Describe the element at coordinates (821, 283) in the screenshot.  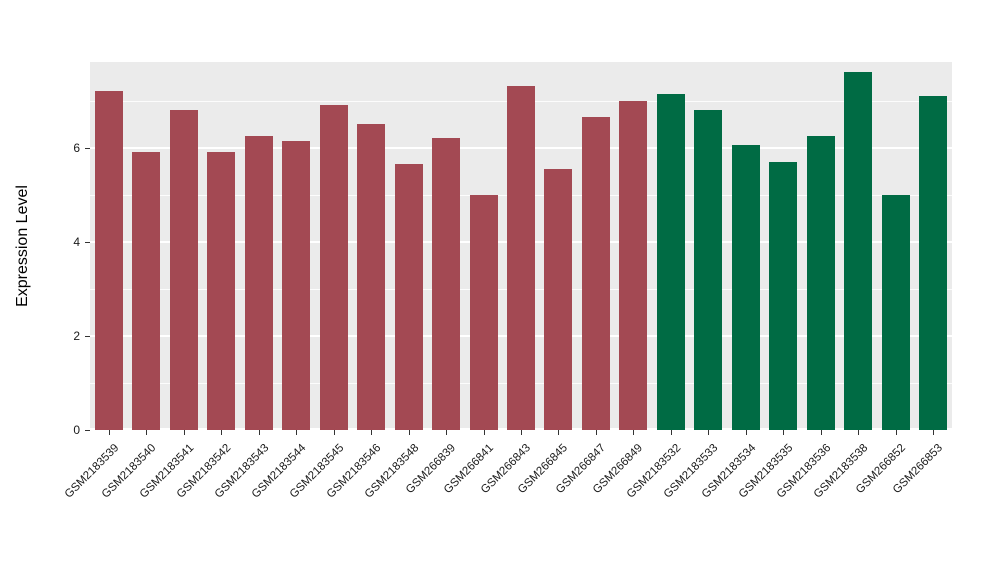
I see `bar-GSM2183536` at that location.